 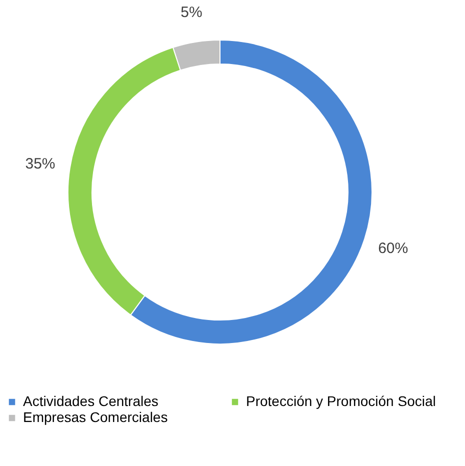 What do you see at coordinates (393, 249) in the screenshot?
I see `data-label: 60%` at bounding box center [393, 249].